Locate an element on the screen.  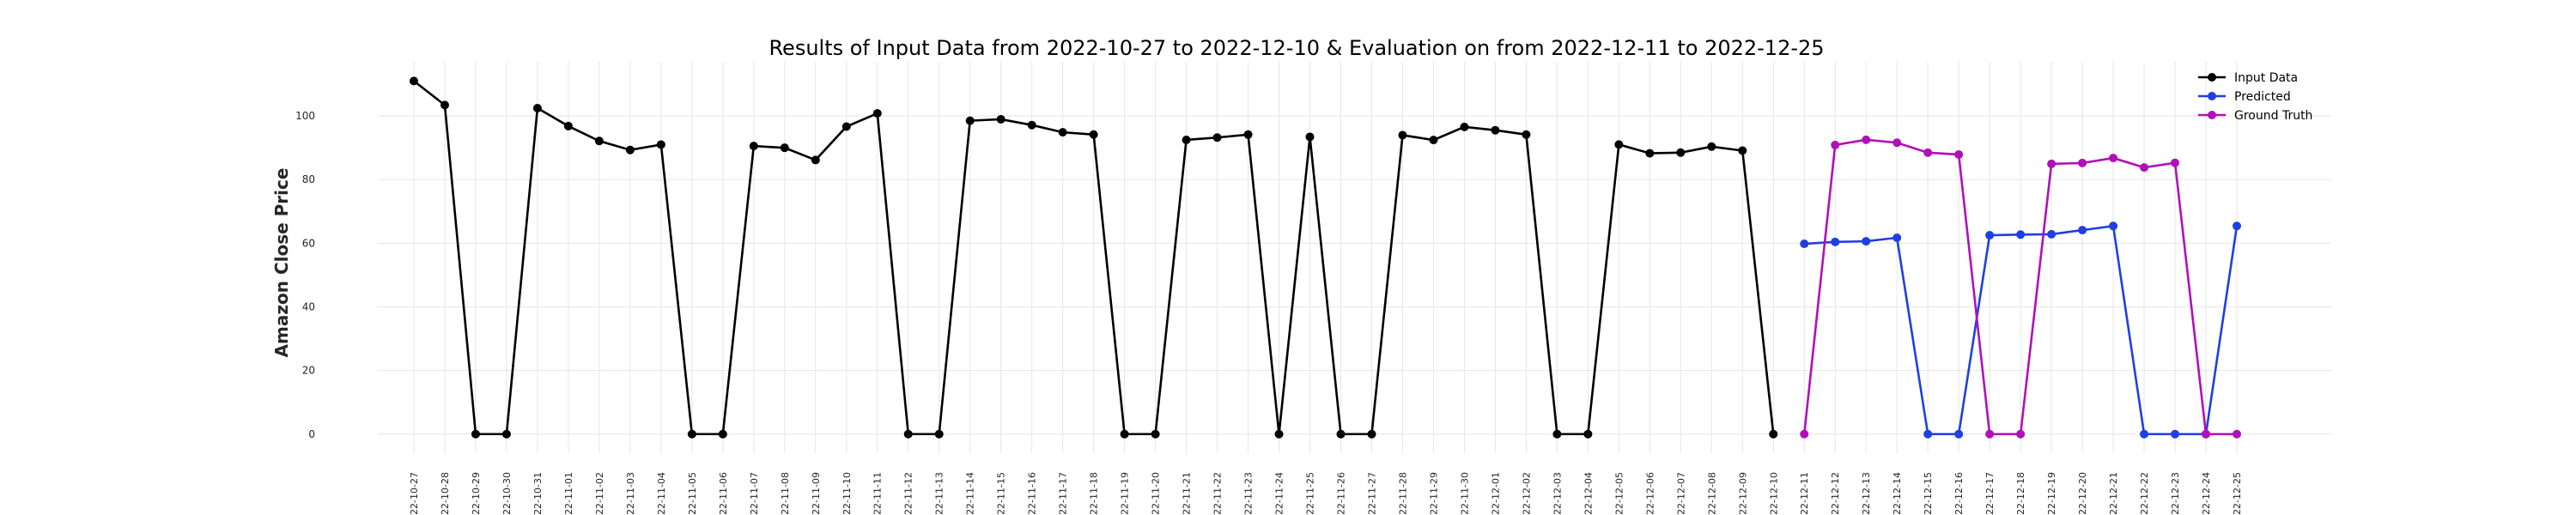
x-tick-label: -22-12-17 is located at coordinates (1990, 493).